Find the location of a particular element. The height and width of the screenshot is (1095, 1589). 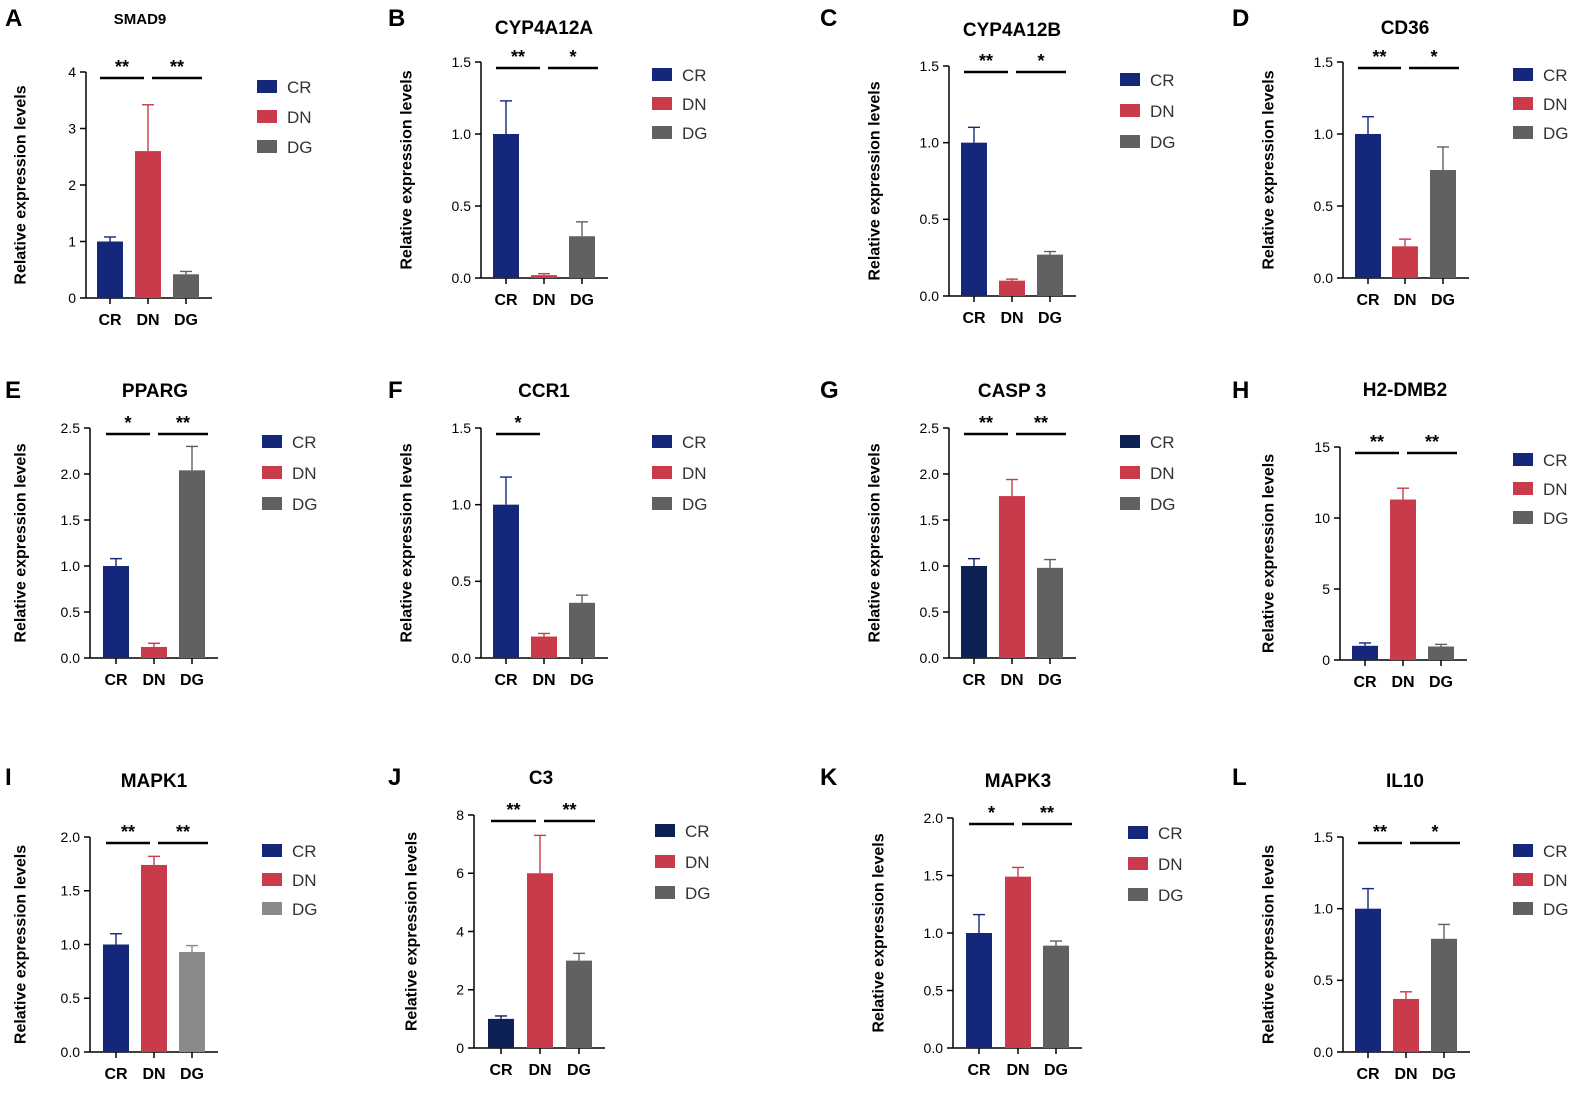

y-tick-label: 2.5 is located at coordinates (71, 428).